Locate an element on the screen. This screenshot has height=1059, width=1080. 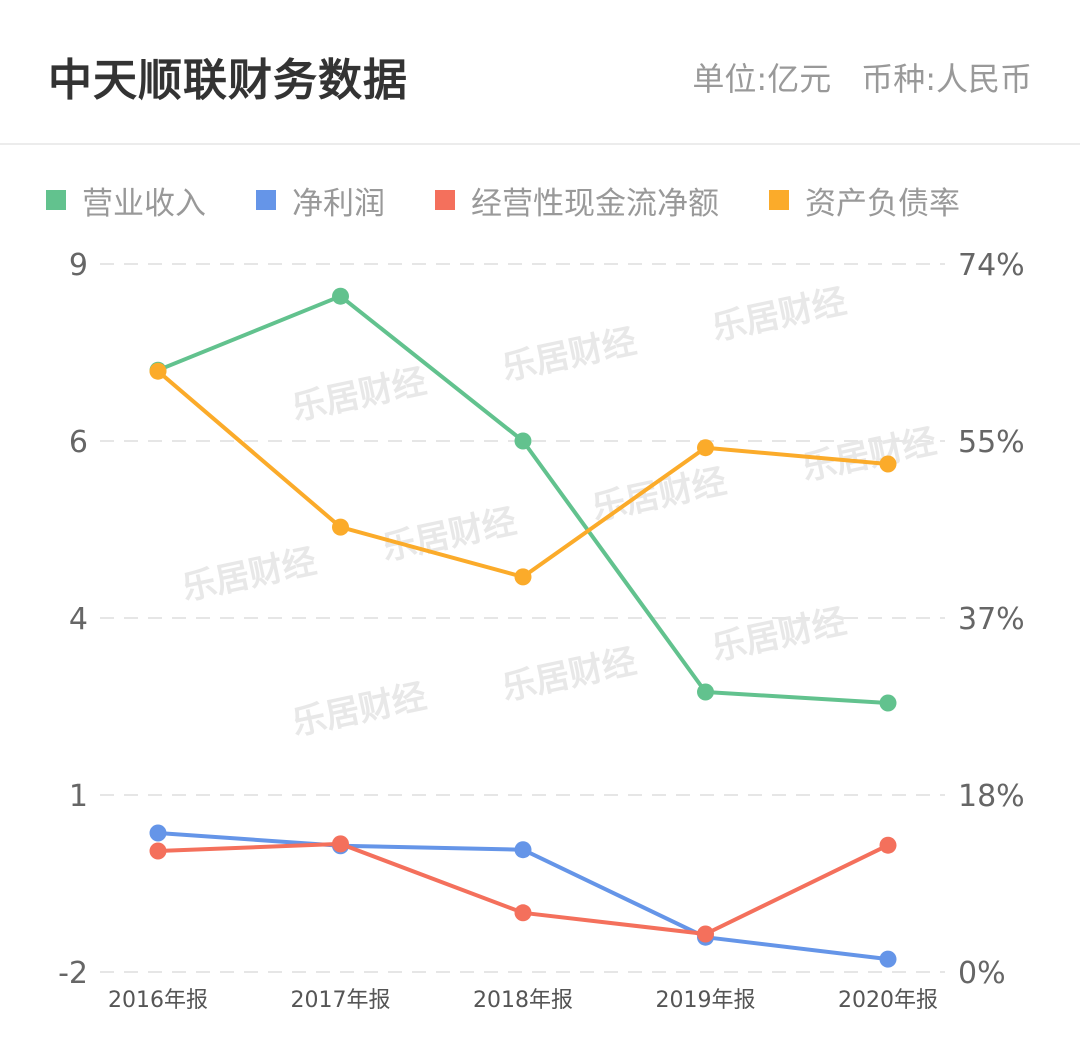
legend-label: 资产负债率 is located at coordinates (882, 203).